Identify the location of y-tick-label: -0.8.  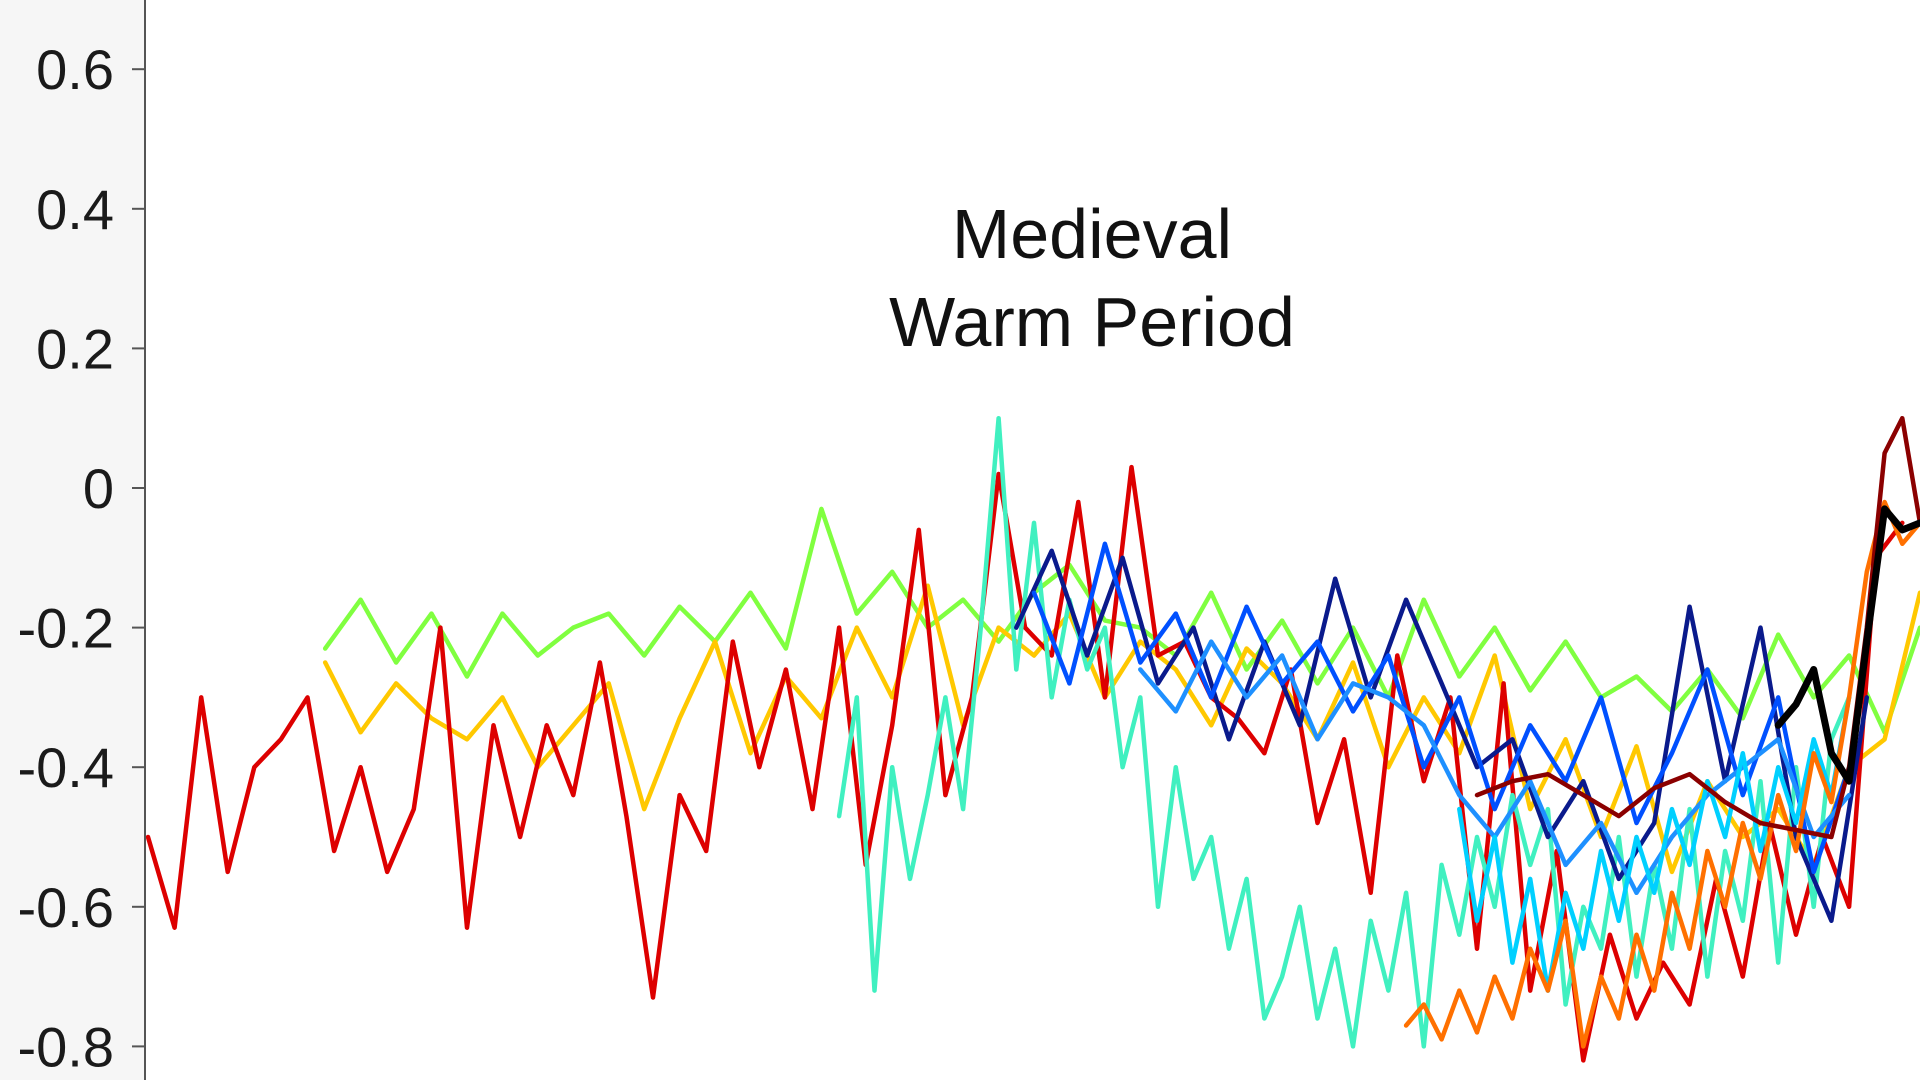
(66, 1046).